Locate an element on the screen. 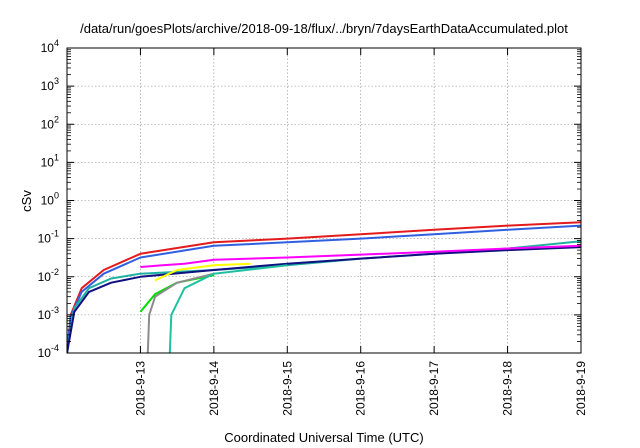 The width and height of the screenshot is (640, 448). x-tick-label: 2018-9-13 is located at coordinates (140, 388).